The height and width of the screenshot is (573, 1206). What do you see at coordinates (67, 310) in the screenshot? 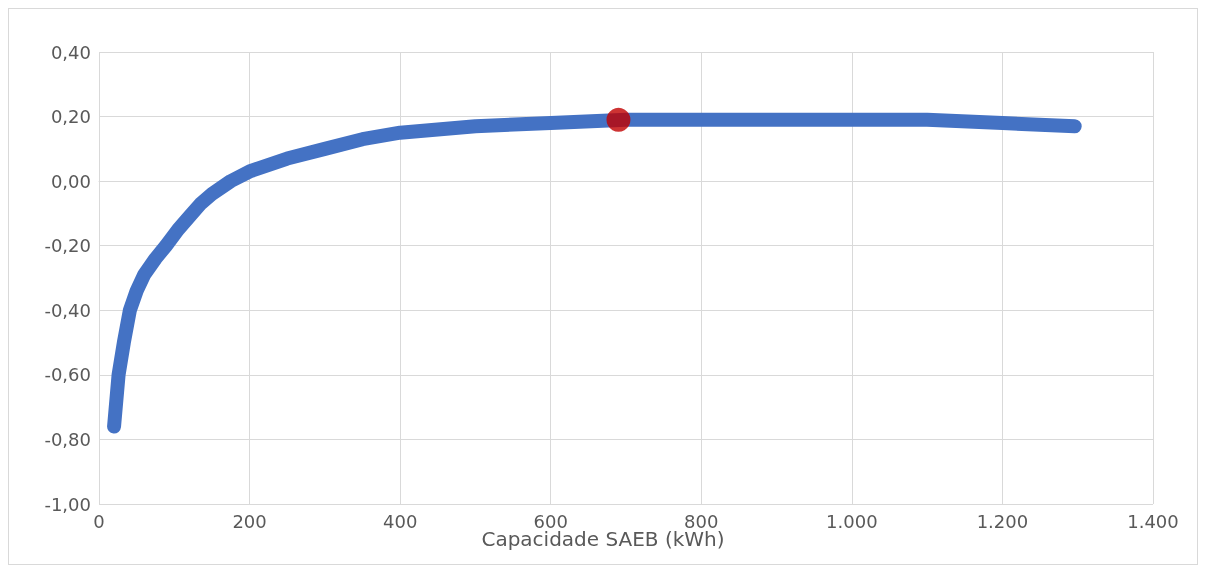
I see `y-tick-label: -0,40` at bounding box center [67, 310].